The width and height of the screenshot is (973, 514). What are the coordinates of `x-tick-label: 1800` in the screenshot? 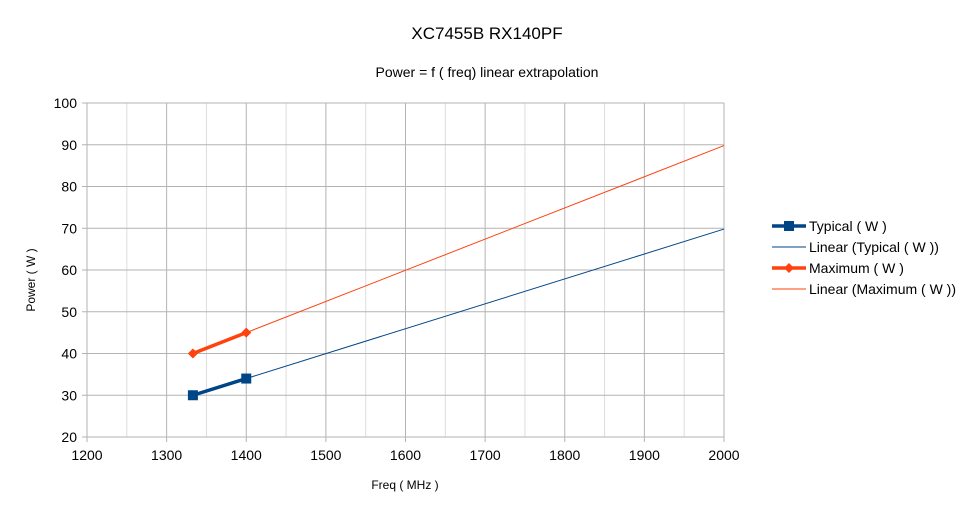 It's located at (564, 455).